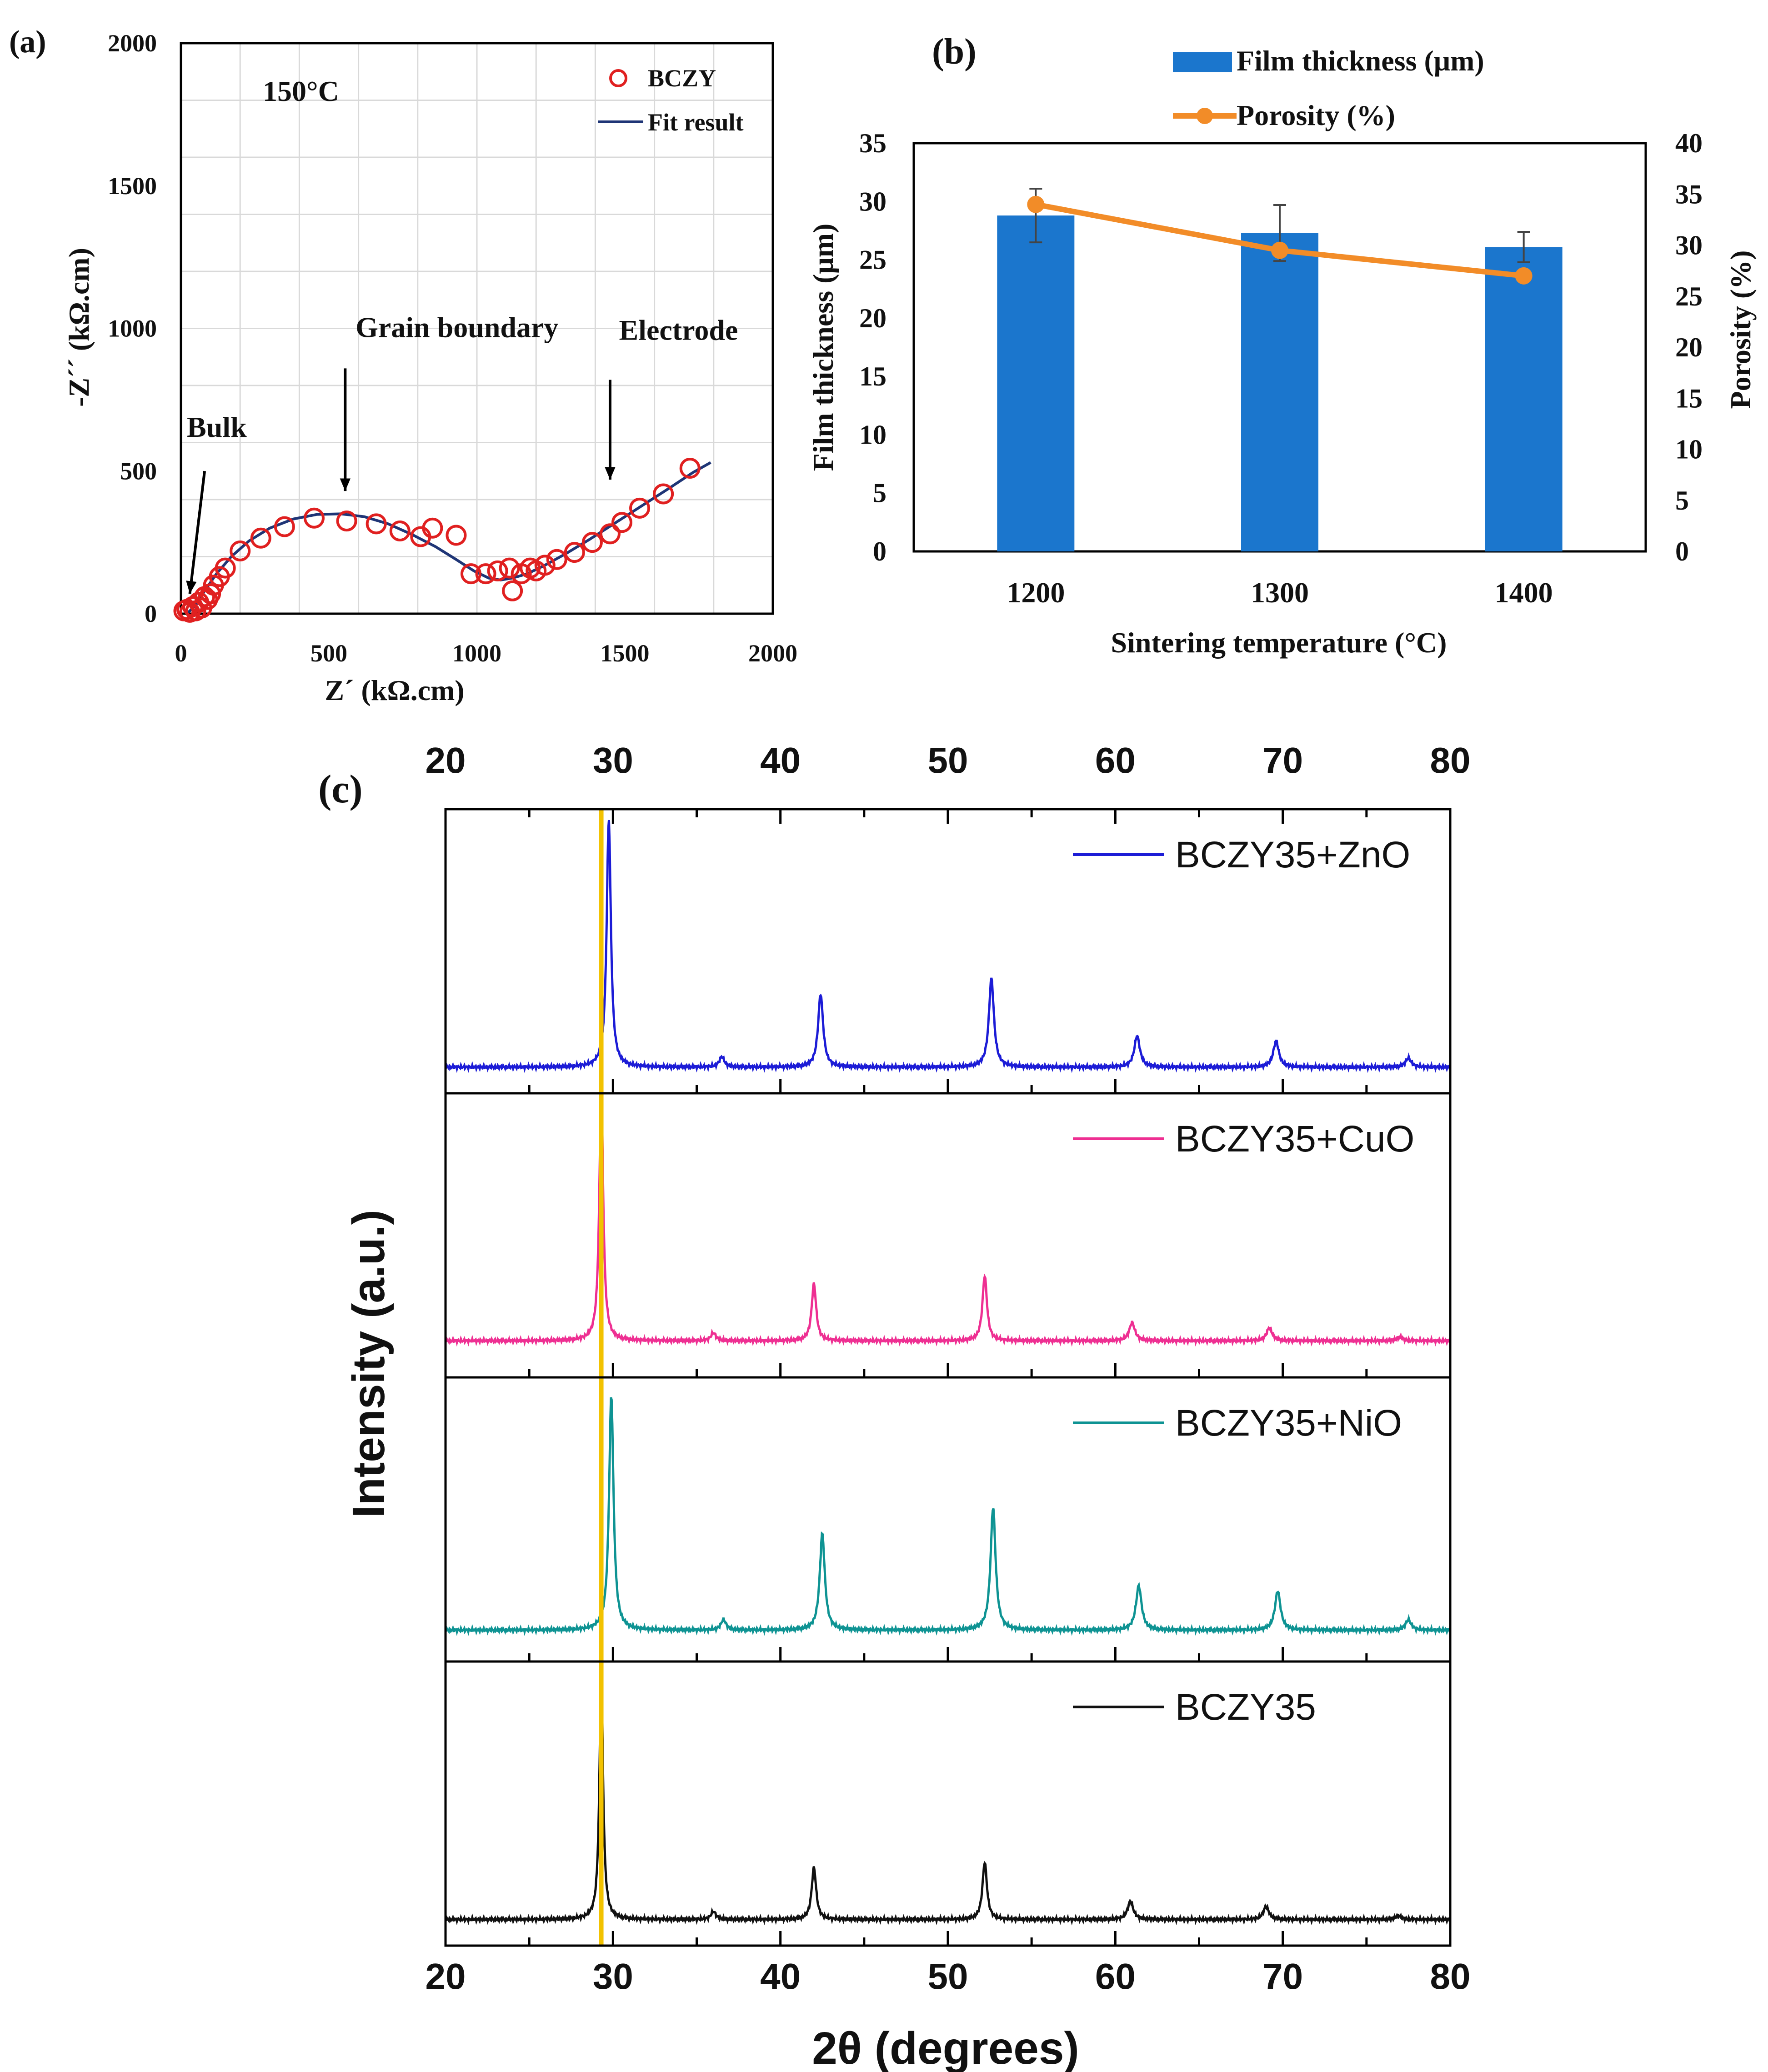 The image size is (1768, 2072). Describe the element at coordinates (1689, 398) in the screenshot. I see `panel-b-right-tick-label: 15` at that location.